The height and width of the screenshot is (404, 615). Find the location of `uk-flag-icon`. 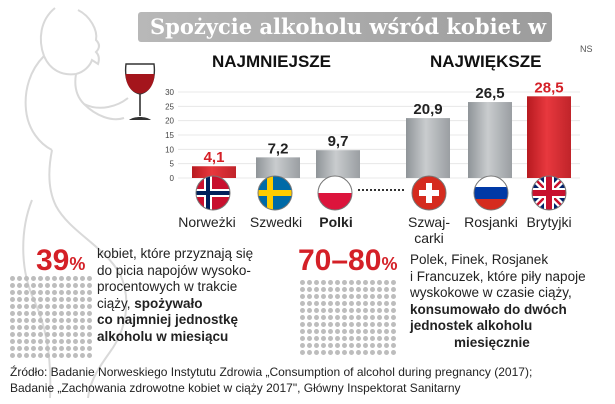

uk-flag-icon is located at coordinates (549, 193).